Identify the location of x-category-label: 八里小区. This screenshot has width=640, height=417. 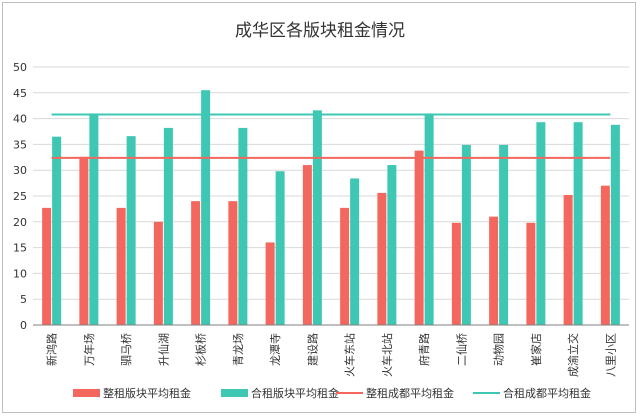
(610, 355).